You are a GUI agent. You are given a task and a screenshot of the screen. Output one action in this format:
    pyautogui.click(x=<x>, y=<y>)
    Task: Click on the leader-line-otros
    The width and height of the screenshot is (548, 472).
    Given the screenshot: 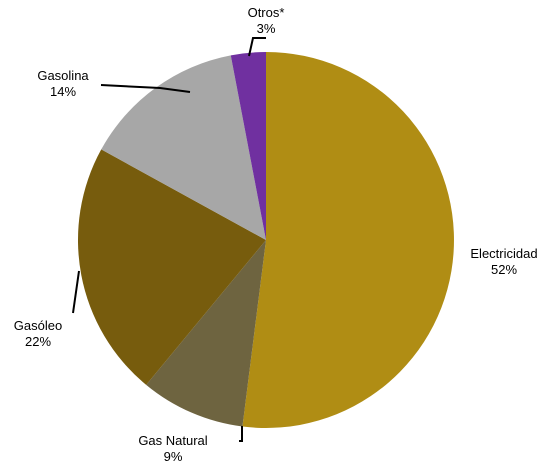 What is the action you would take?
    pyautogui.click(x=257, y=47)
    